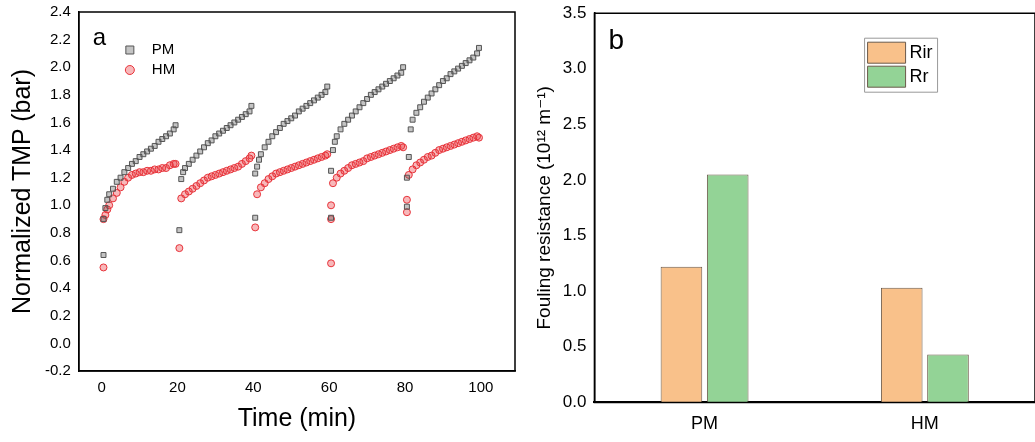 The width and height of the screenshot is (1035, 442). I want to click on x-tick-label: 0, so click(101, 387).